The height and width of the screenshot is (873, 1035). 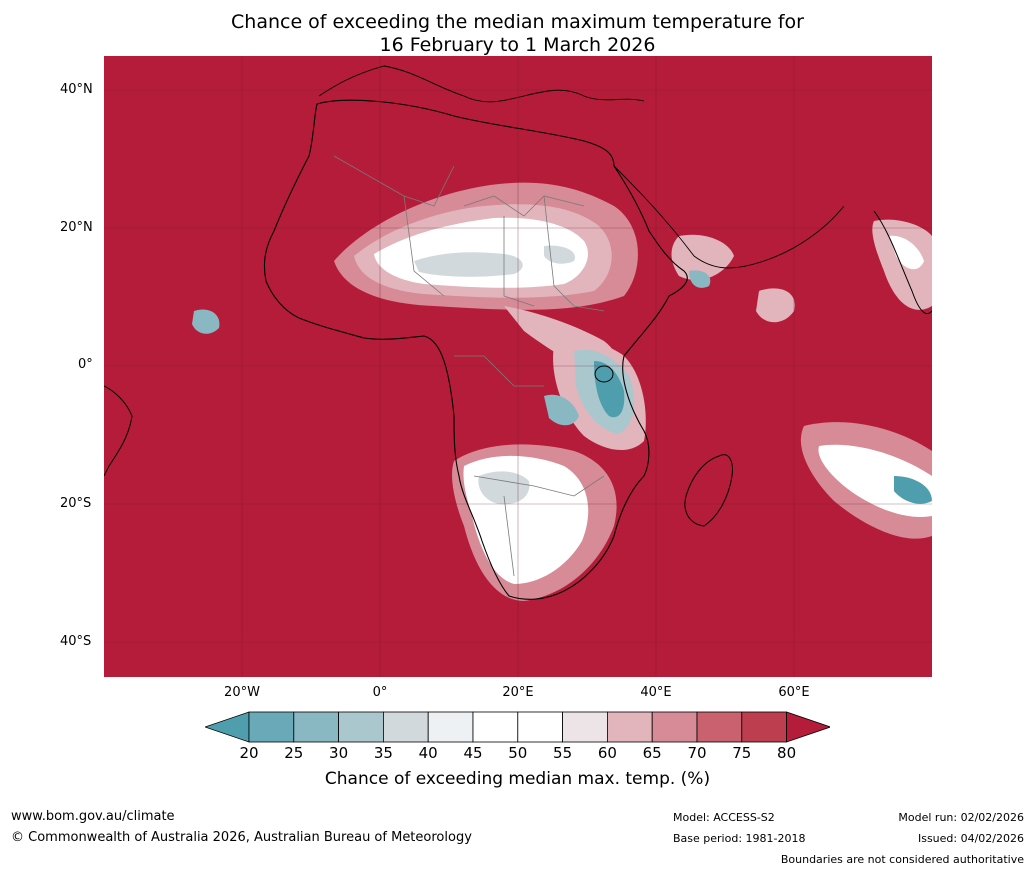 I want to click on europe-coastline, so click(x=481, y=84).